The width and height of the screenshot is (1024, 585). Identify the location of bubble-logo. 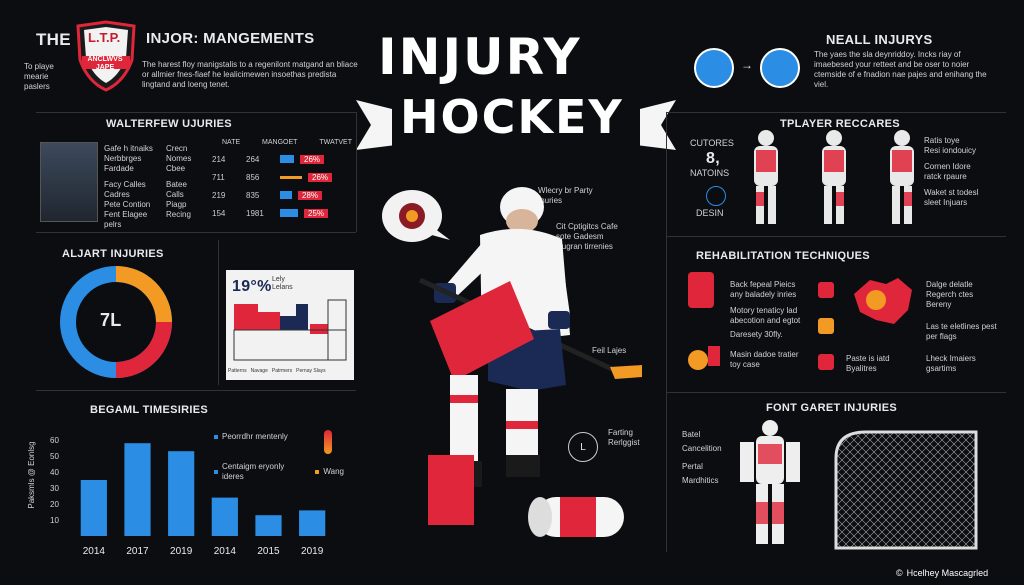
(416, 216).